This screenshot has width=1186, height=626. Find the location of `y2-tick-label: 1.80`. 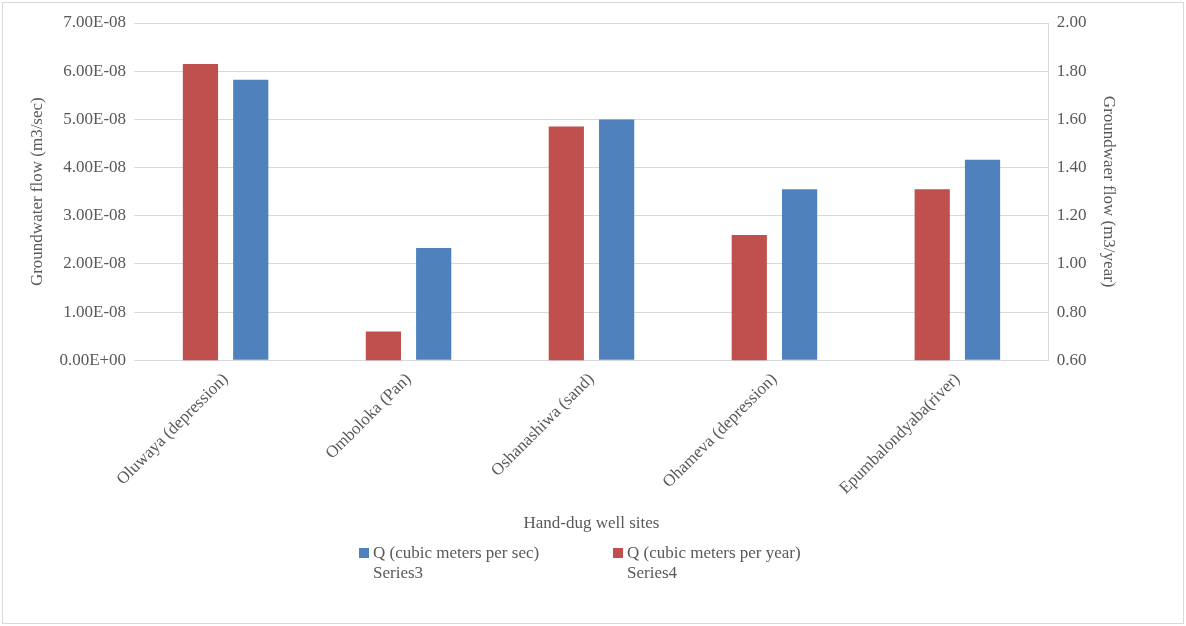

y2-tick-label: 1.80 is located at coordinates (1071, 70).